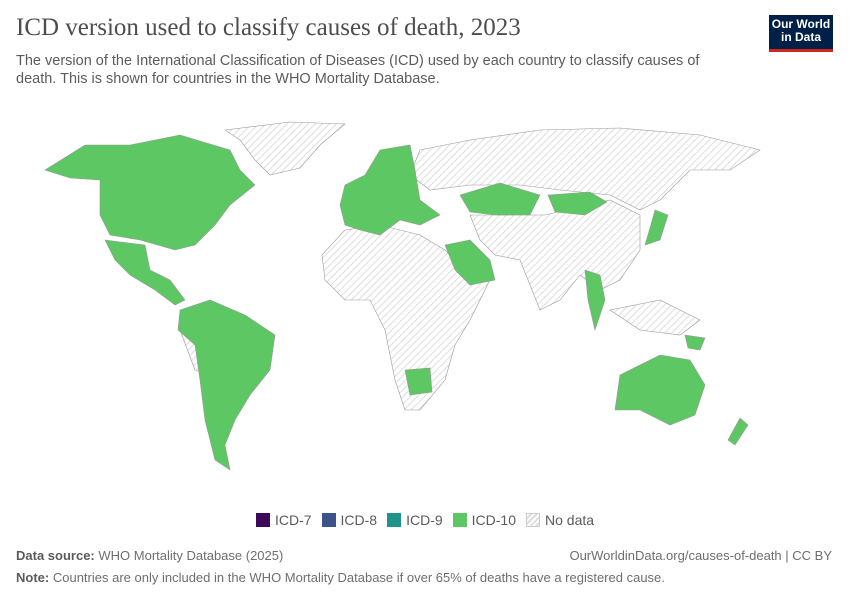  What do you see at coordinates (577, 203) in the screenshot?
I see `mongolia` at bounding box center [577, 203].